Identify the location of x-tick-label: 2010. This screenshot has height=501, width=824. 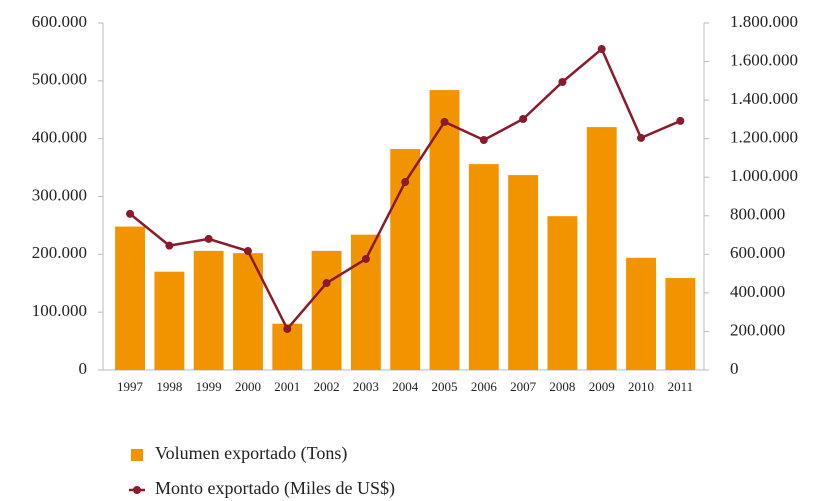
(641, 386).